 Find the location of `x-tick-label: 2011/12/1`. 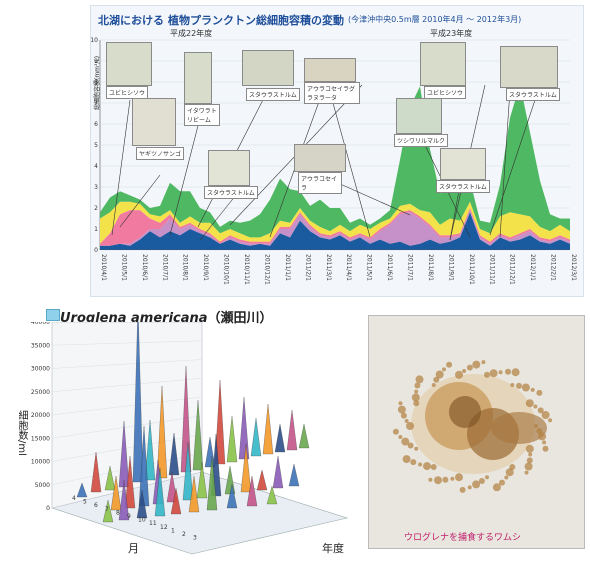

x-tick-label: 2011/12/1 is located at coordinates (512, 269).